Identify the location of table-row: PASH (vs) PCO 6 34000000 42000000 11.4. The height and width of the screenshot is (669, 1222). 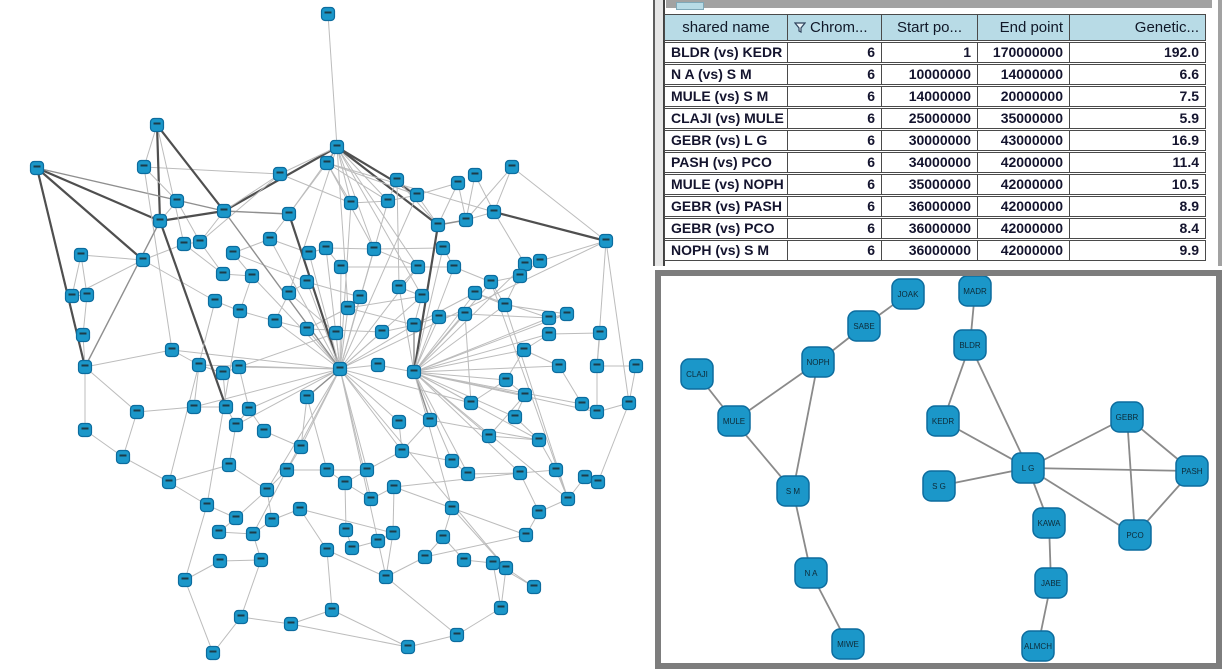
(935, 162).